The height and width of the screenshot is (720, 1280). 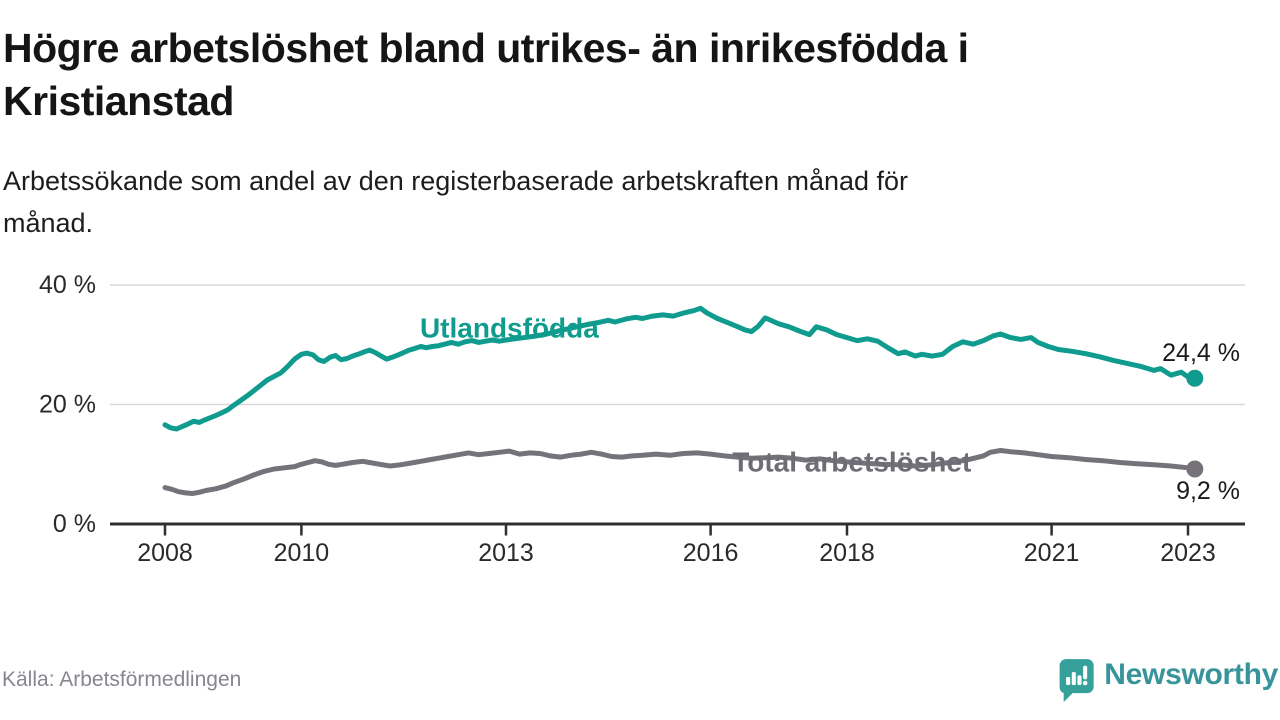 I want to click on newsworthy-logo: Newsworthy, so click(x=1168, y=681).